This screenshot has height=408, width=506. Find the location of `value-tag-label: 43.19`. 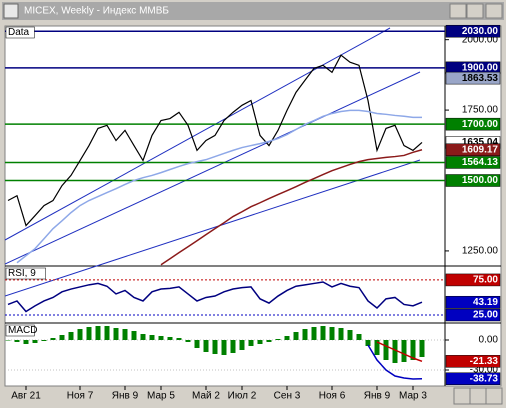

value-tag-label: 43.19 is located at coordinates (485, 302).